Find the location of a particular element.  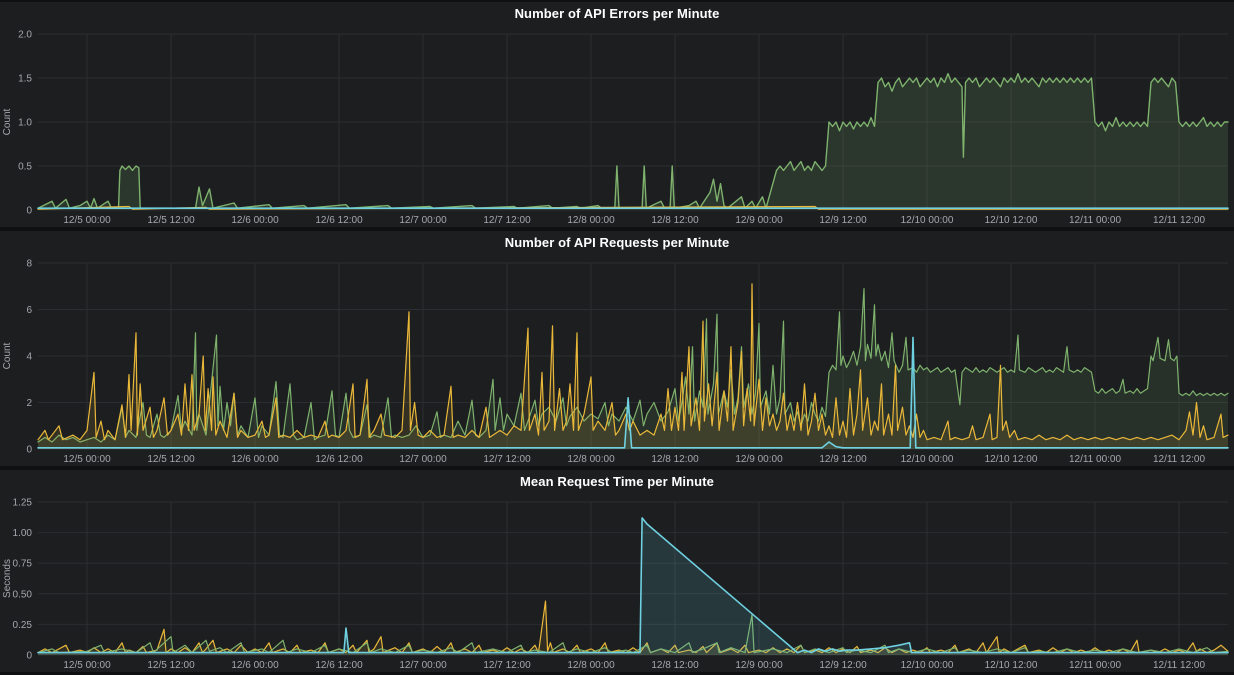

series-time-green-line is located at coordinates (633, 633).